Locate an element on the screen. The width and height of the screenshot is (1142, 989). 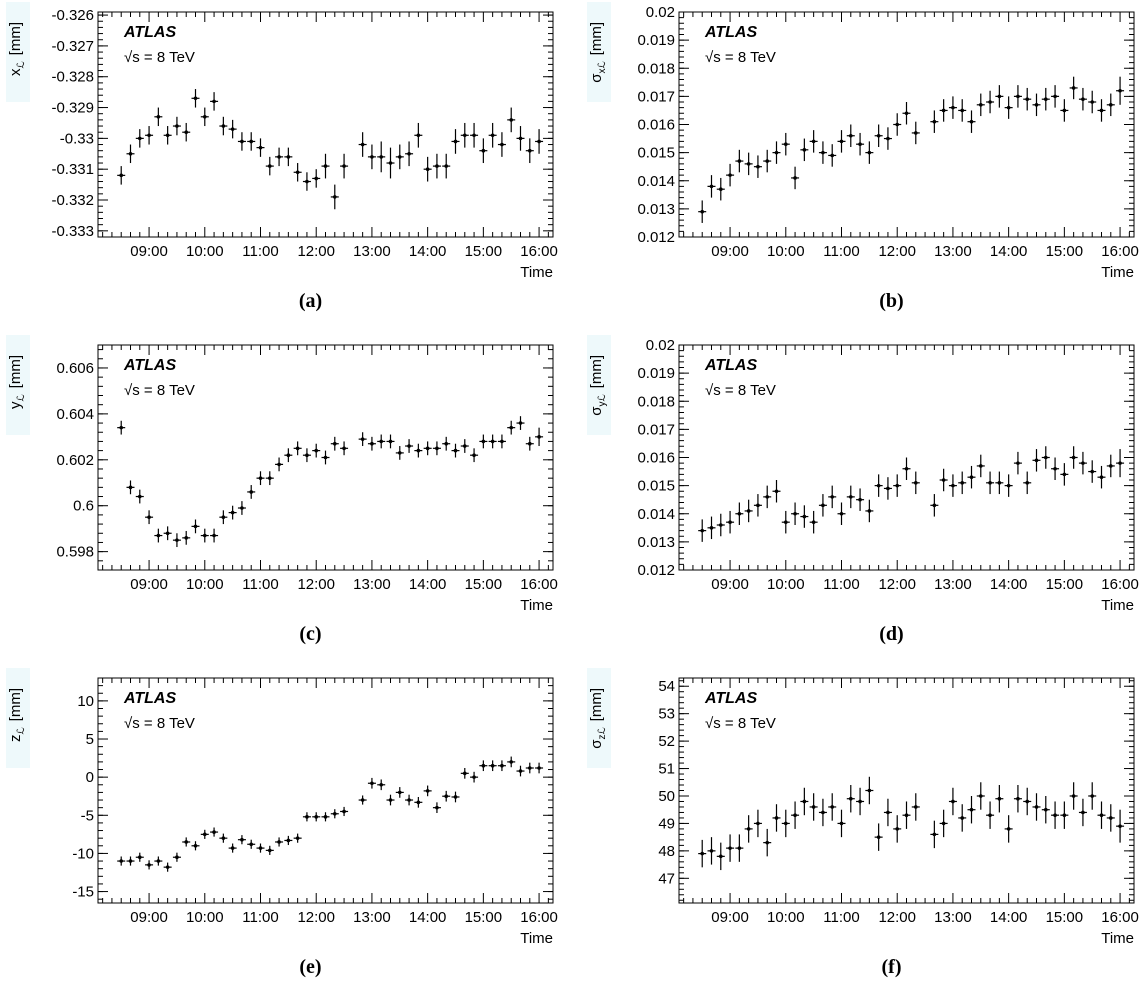
panel-caption: (d) is located at coordinates (891, 634).